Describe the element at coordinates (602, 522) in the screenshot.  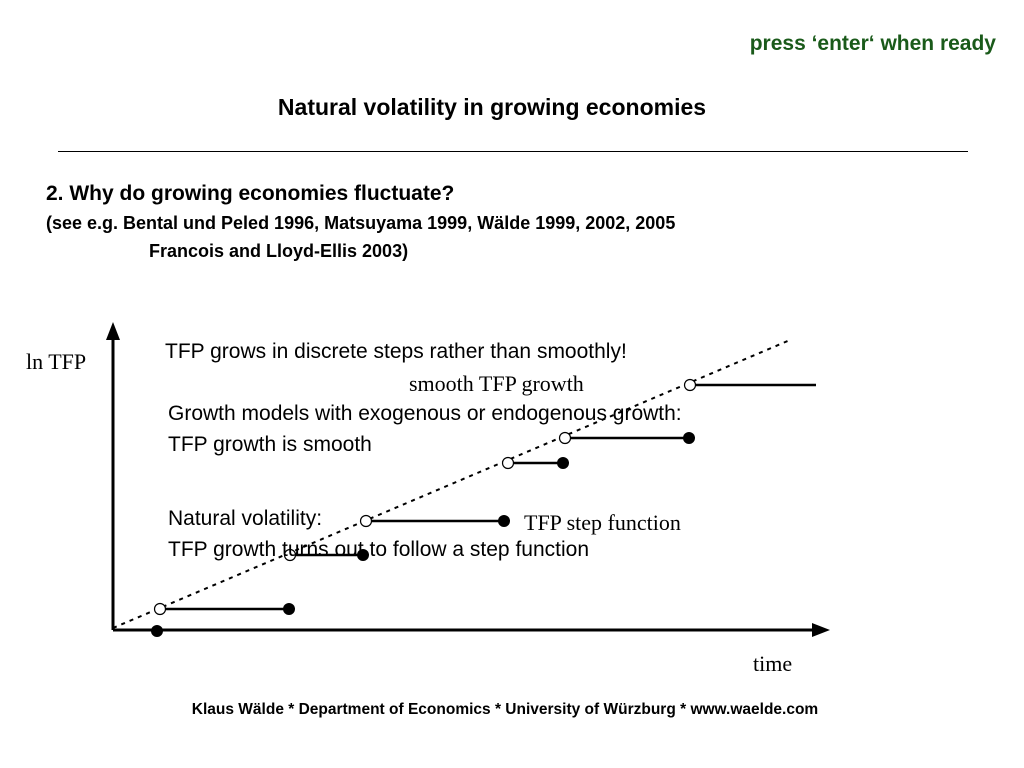
I see `step-function-label: TFP step function` at that location.